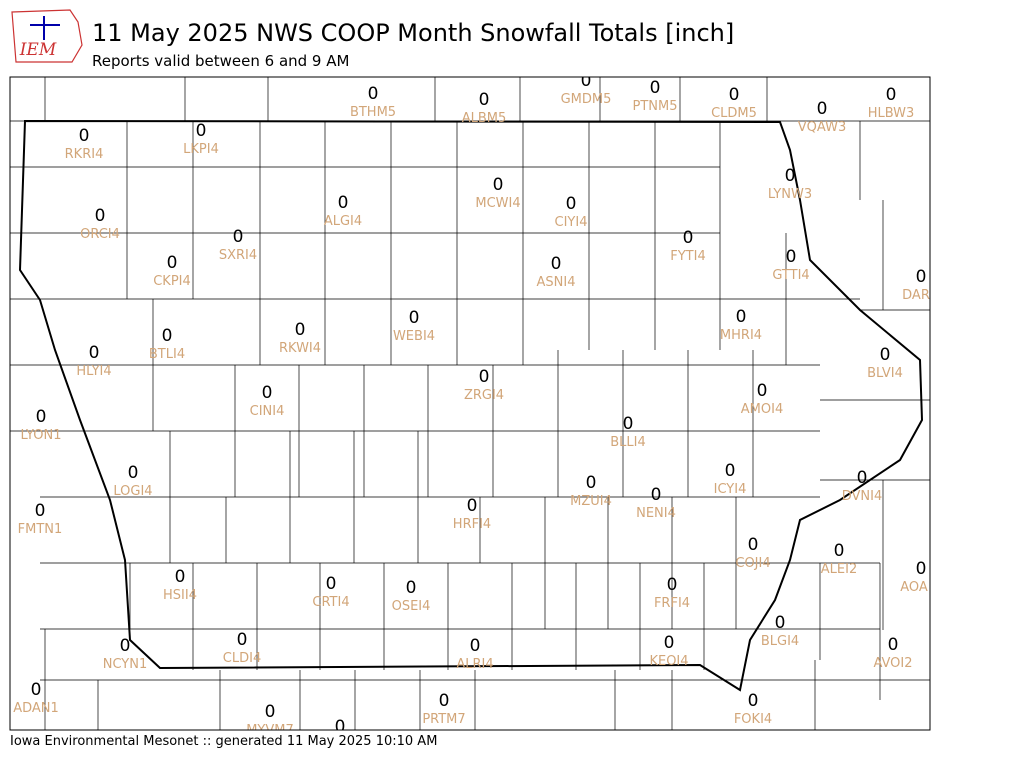 The height and width of the screenshot is (768, 1024). What do you see at coordinates (201, 149) in the screenshot?
I see `station-id: LKPI4` at bounding box center [201, 149].